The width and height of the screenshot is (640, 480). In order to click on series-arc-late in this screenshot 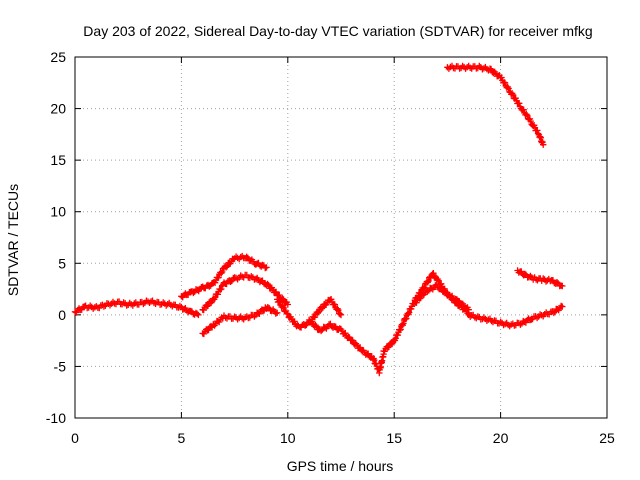, I will do `click(540, 278)`.